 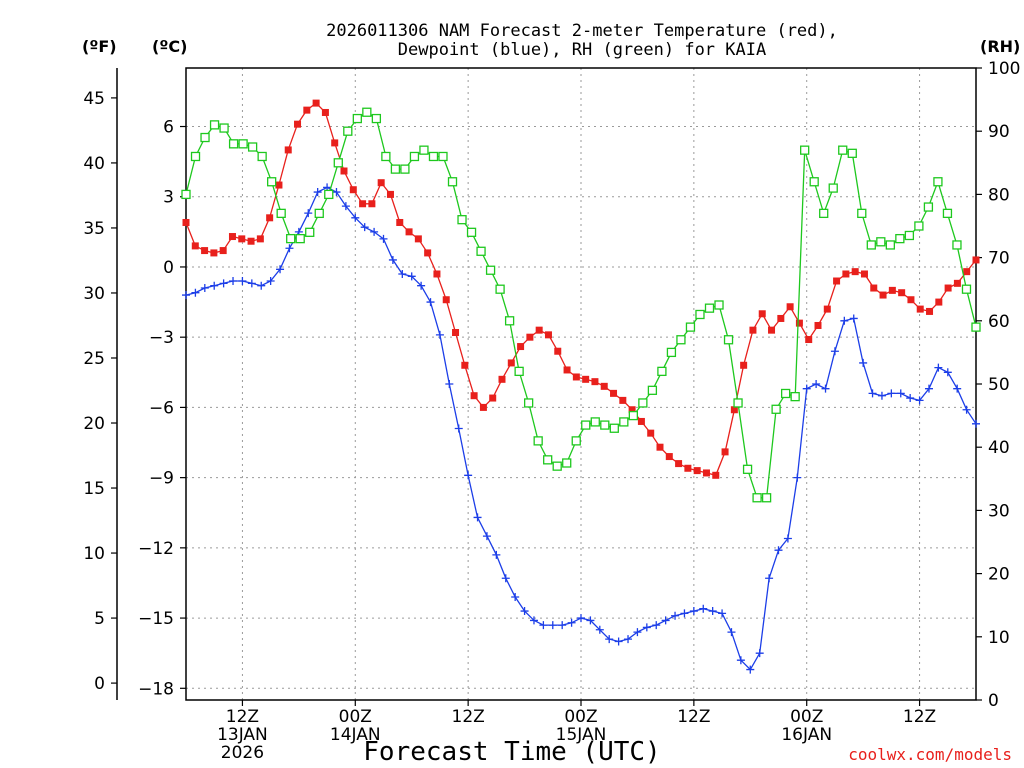 I want to click on chart-title-line-2: Dewpoint (blue), RH (green) for KAIA, so click(x=582, y=50).